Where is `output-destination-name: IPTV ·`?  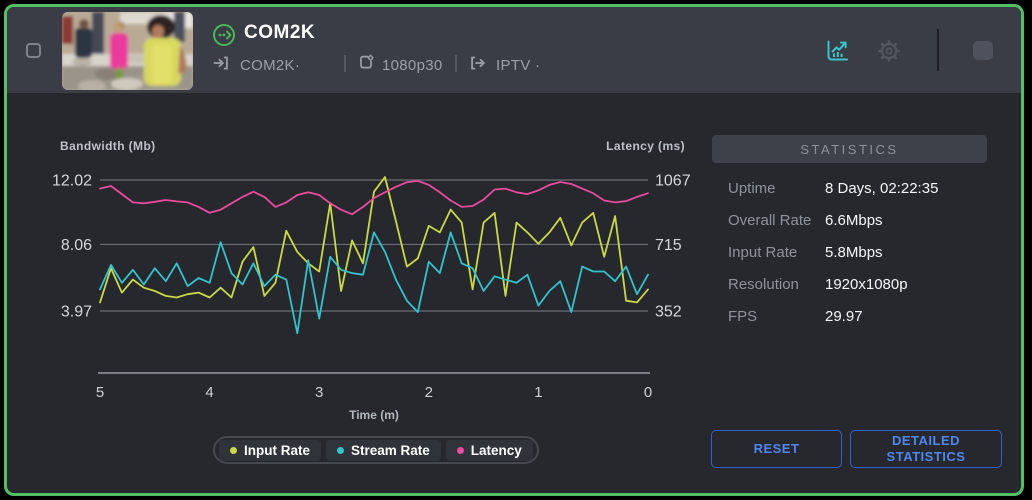 output-destination-name: IPTV · is located at coordinates (518, 65).